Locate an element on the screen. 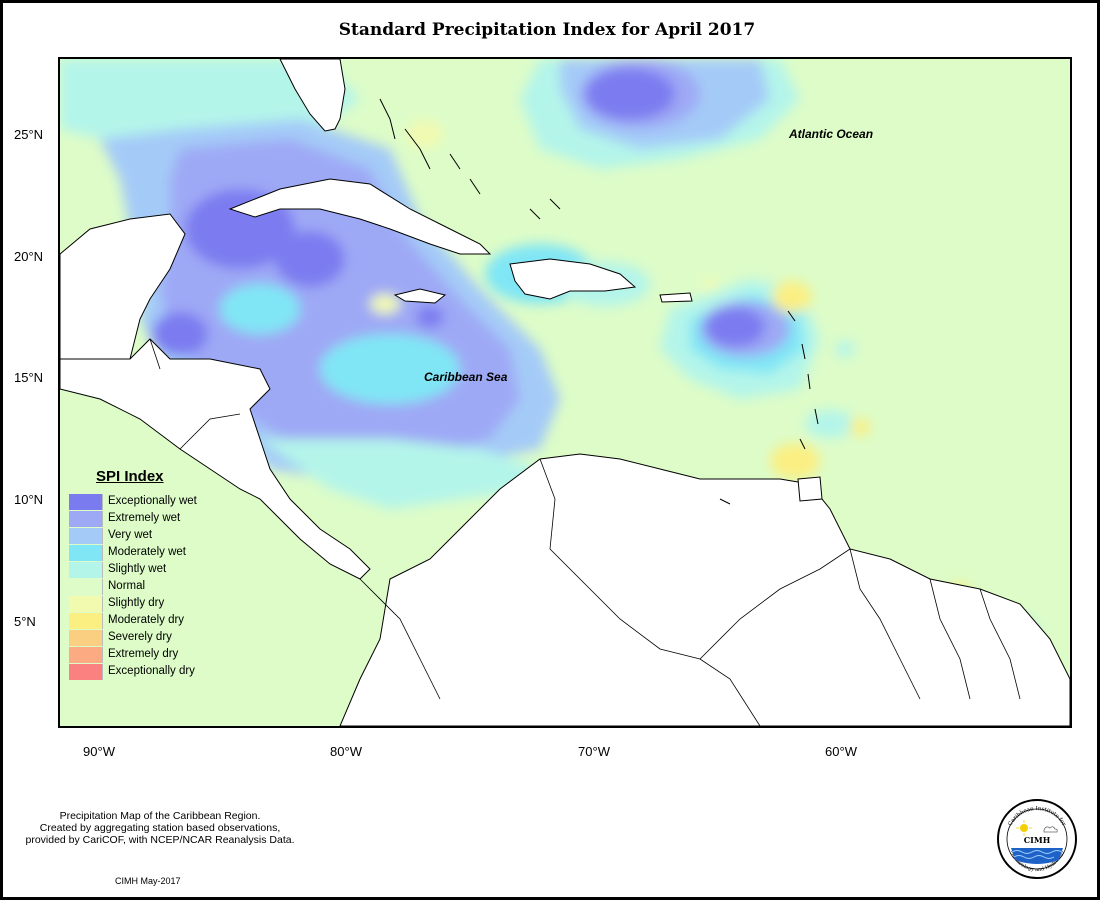 This screenshot has height=900, width=1100. atlantic-ocean-label: Atlantic Ocean is located at coordinates (831, 134).